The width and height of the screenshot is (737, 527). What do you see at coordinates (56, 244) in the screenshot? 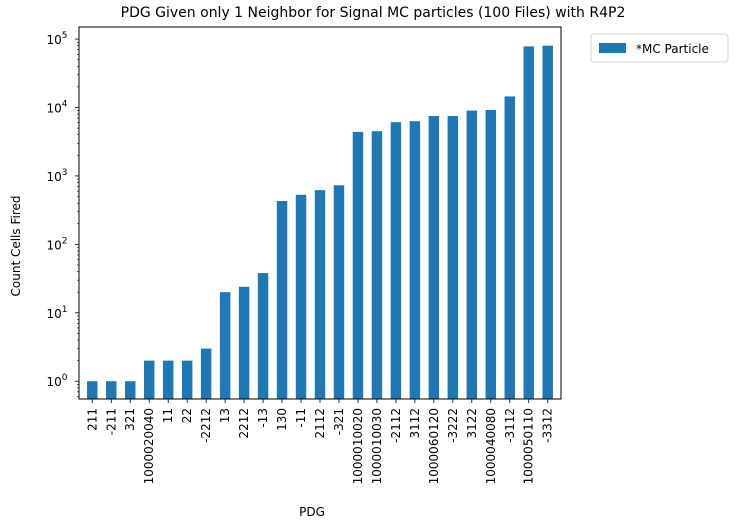
I see `y-tick-label: 102` at bounding box center [56, 244].